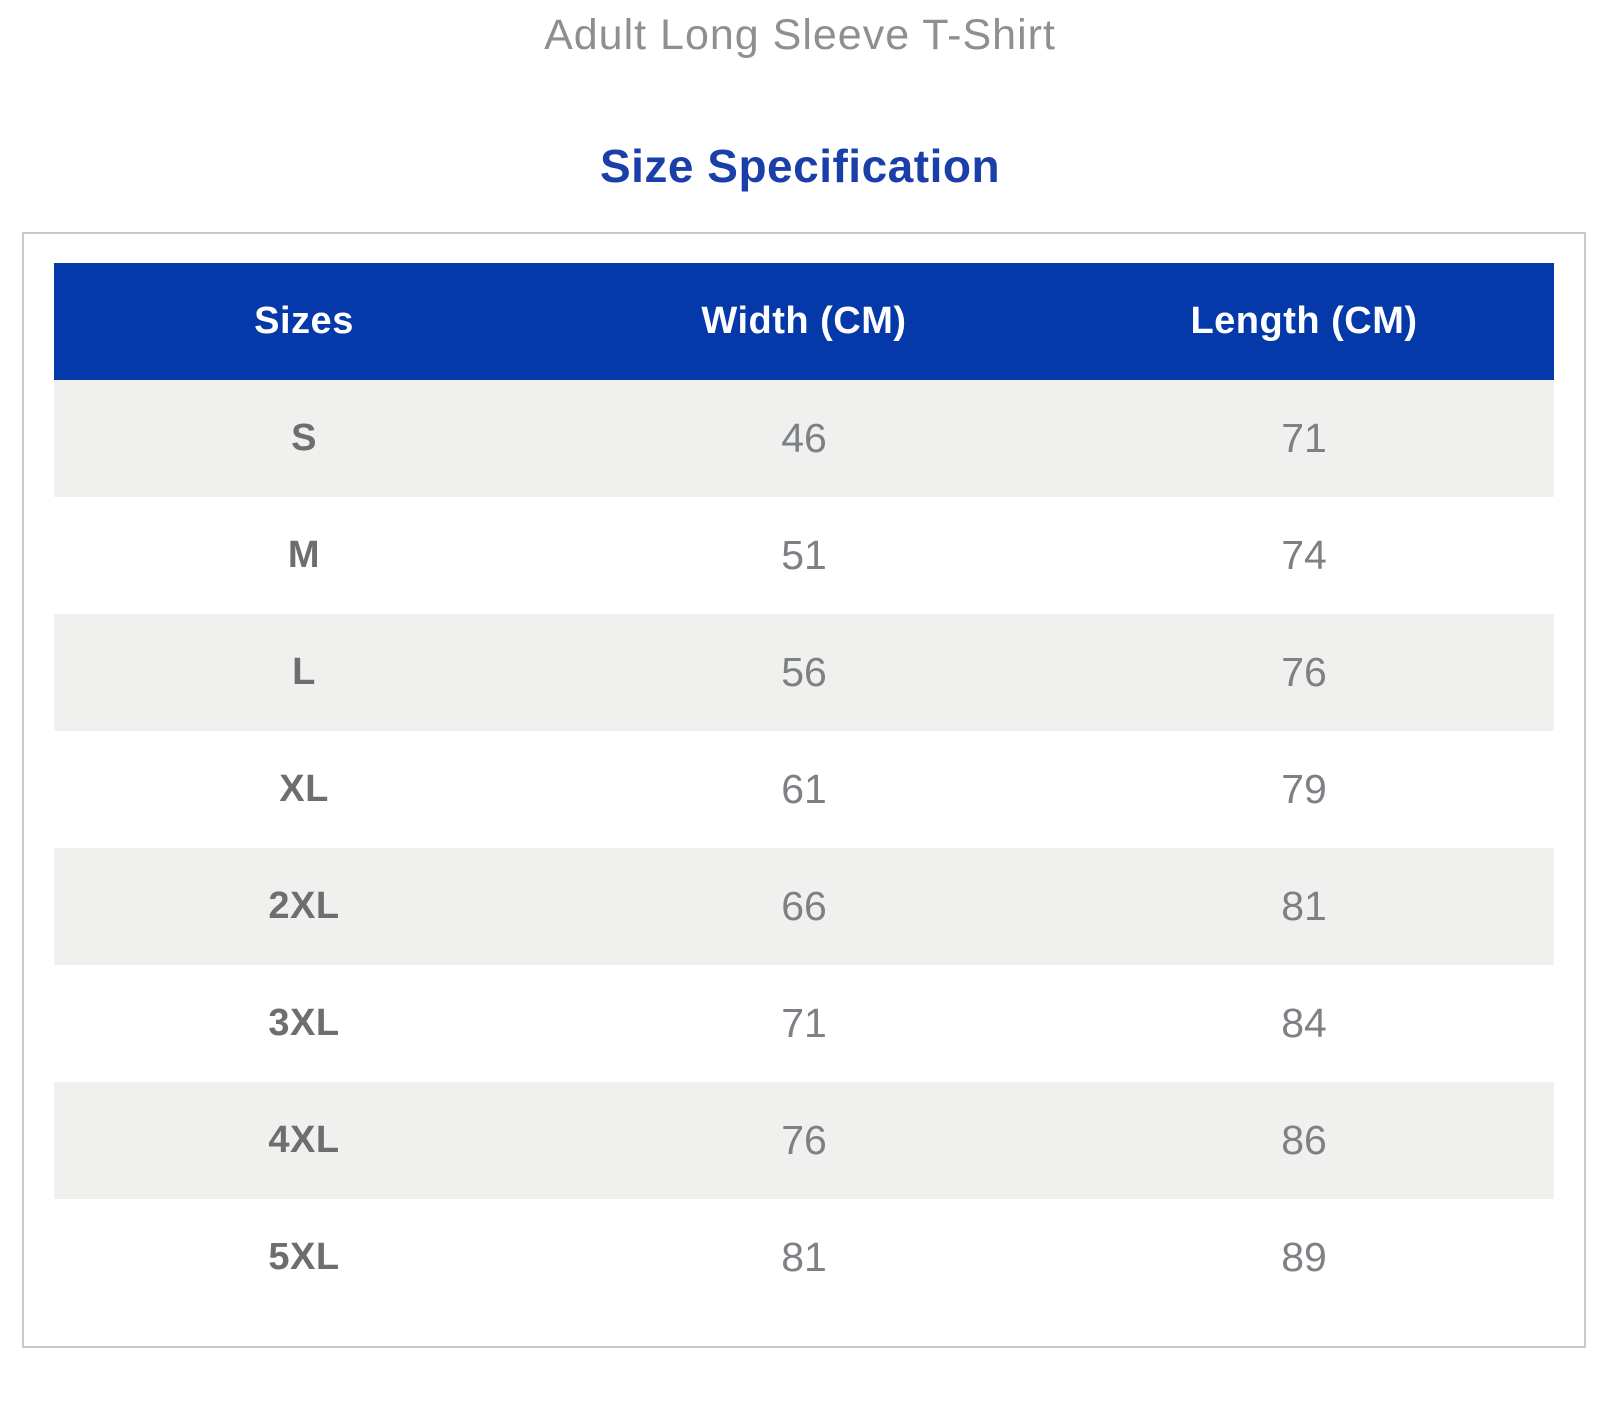 The width and height of the screenshot is (1600, 1414). Describe the element at coordinates (304, 1023) in the screenshot. I see `size-cell: 3XL` at that location.